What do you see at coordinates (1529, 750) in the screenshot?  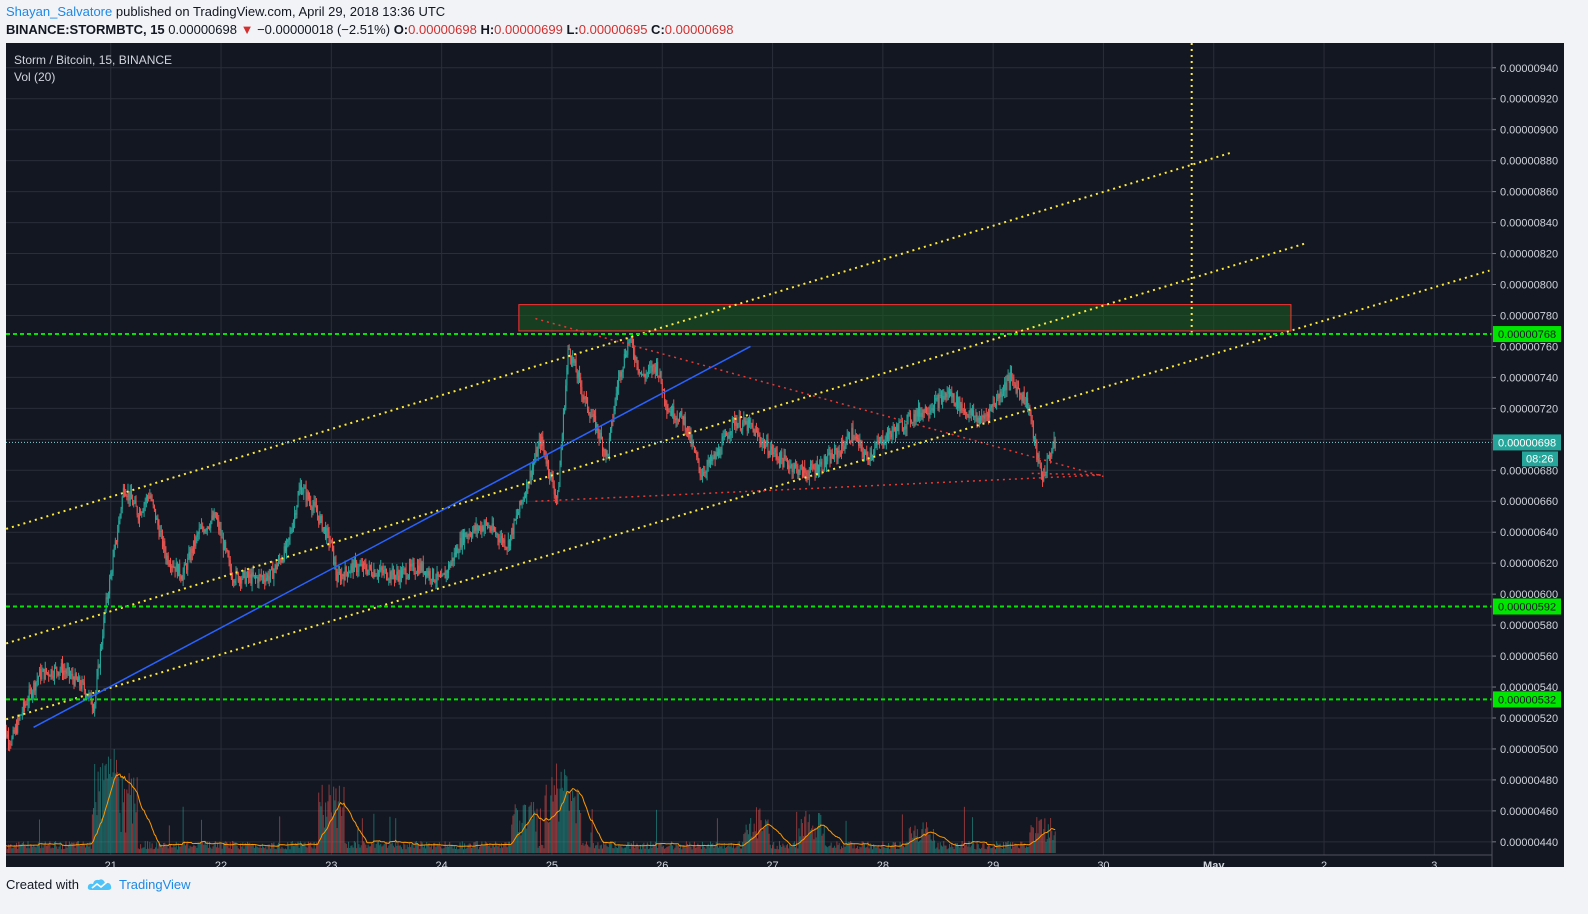 I see `y-tick-label: 0.00000500` at bounding box center [1529, 750].